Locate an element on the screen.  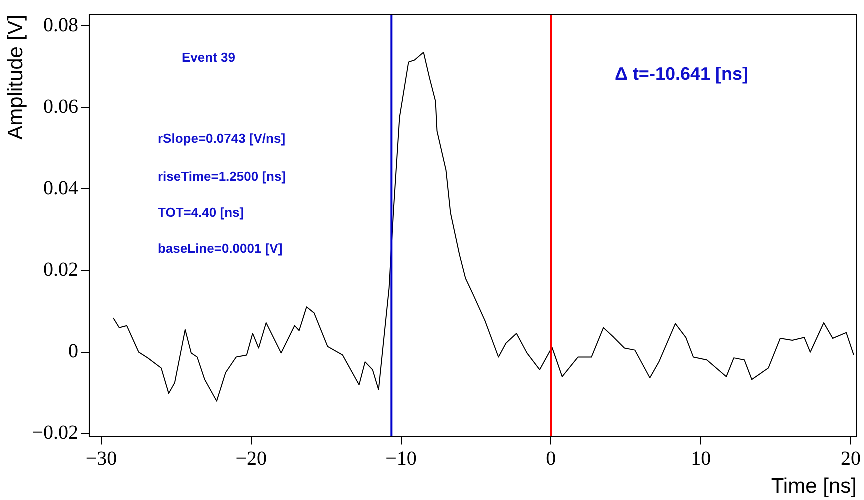
annotation: rSlope=0.0743 [V/ns] is located at coordinates (222, 138).